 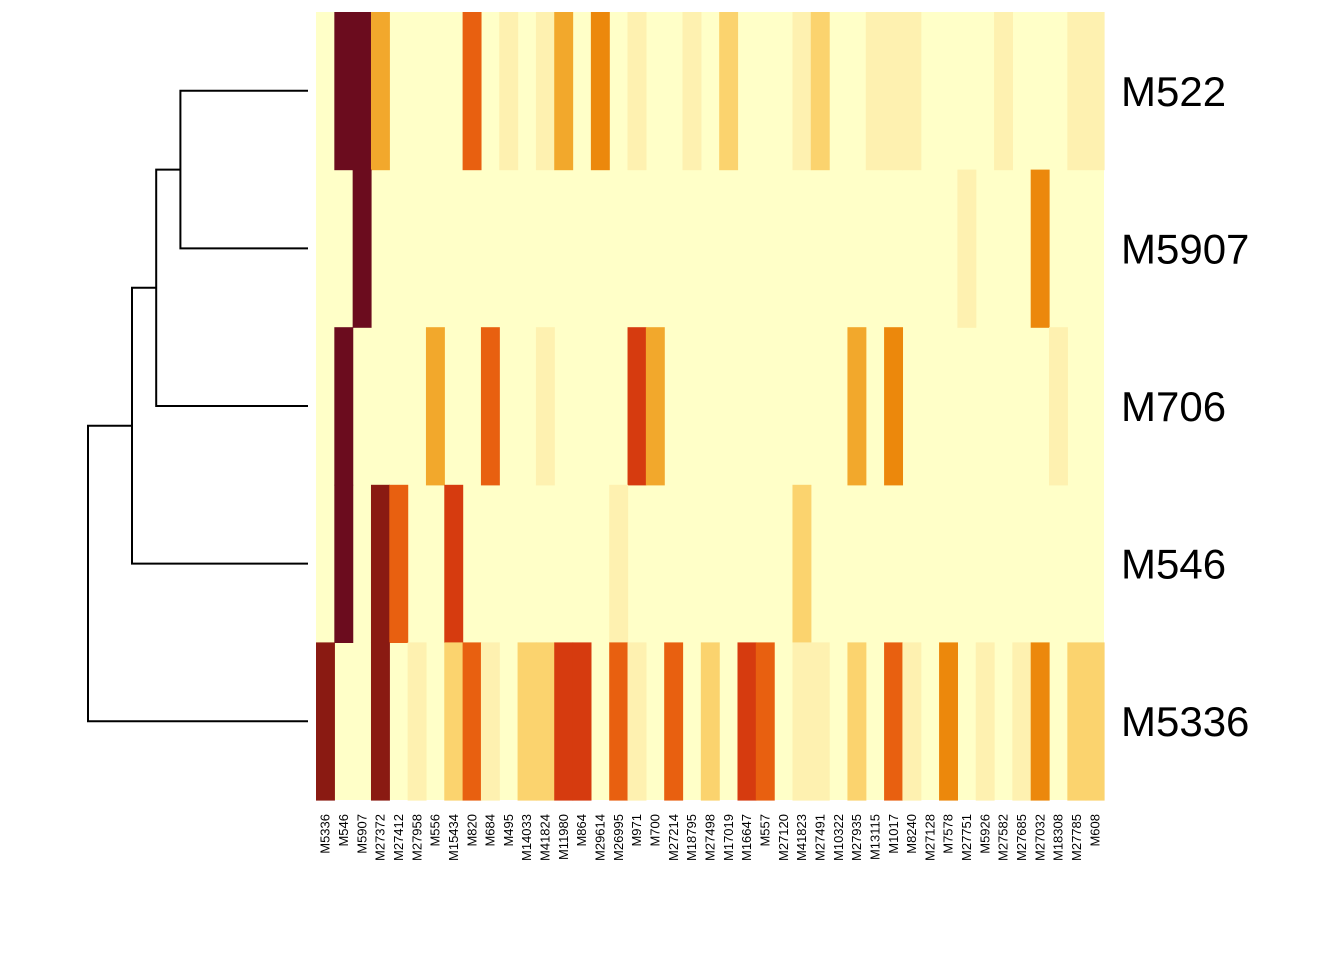 What do you see at coordinates (490, 830) in the screenshot?
I see `column-label: M684` at bounding box center [490, 830].